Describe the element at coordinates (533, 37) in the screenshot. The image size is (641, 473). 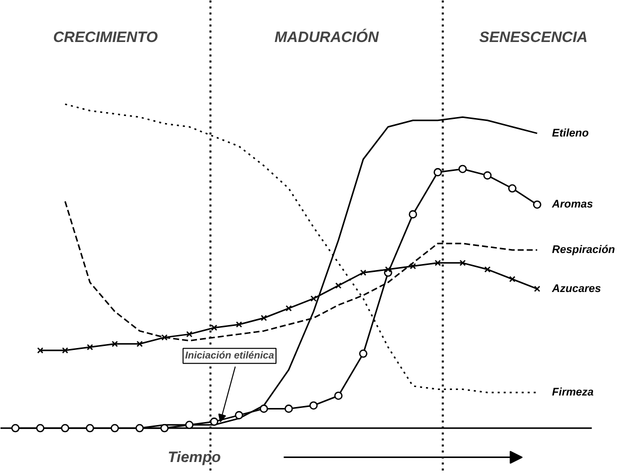
I see `text: SENESCENCIA` at that location.